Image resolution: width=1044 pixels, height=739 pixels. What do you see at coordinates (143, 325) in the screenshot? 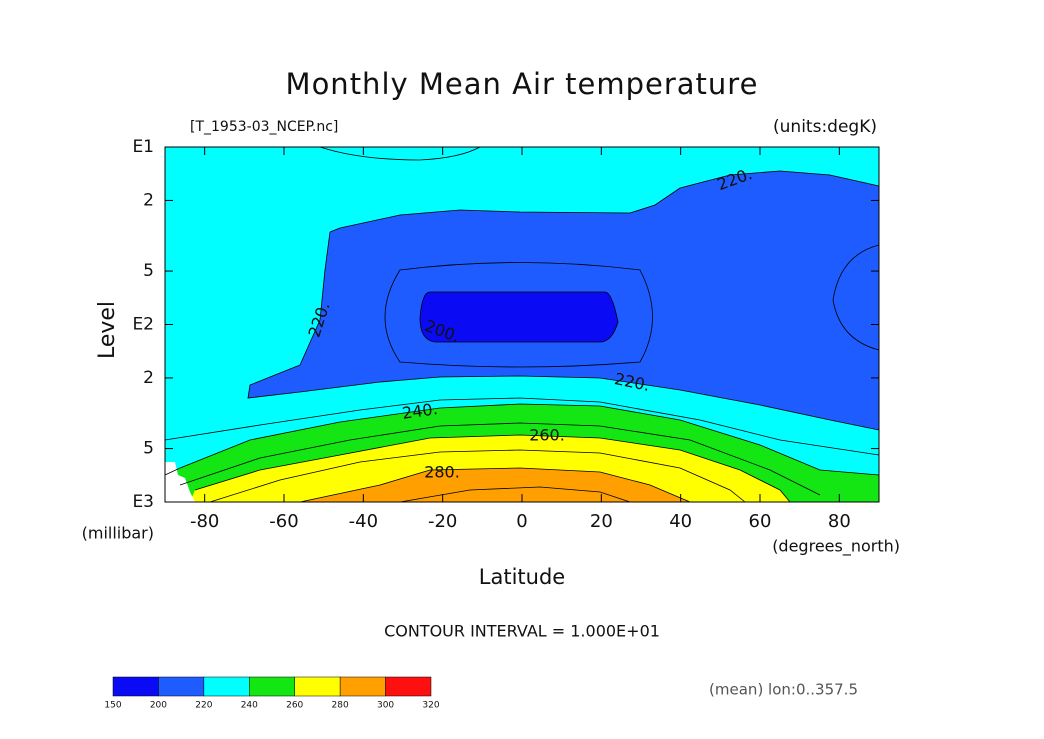
I see `y-tick-label: E2` at bounding box center [143, 325].